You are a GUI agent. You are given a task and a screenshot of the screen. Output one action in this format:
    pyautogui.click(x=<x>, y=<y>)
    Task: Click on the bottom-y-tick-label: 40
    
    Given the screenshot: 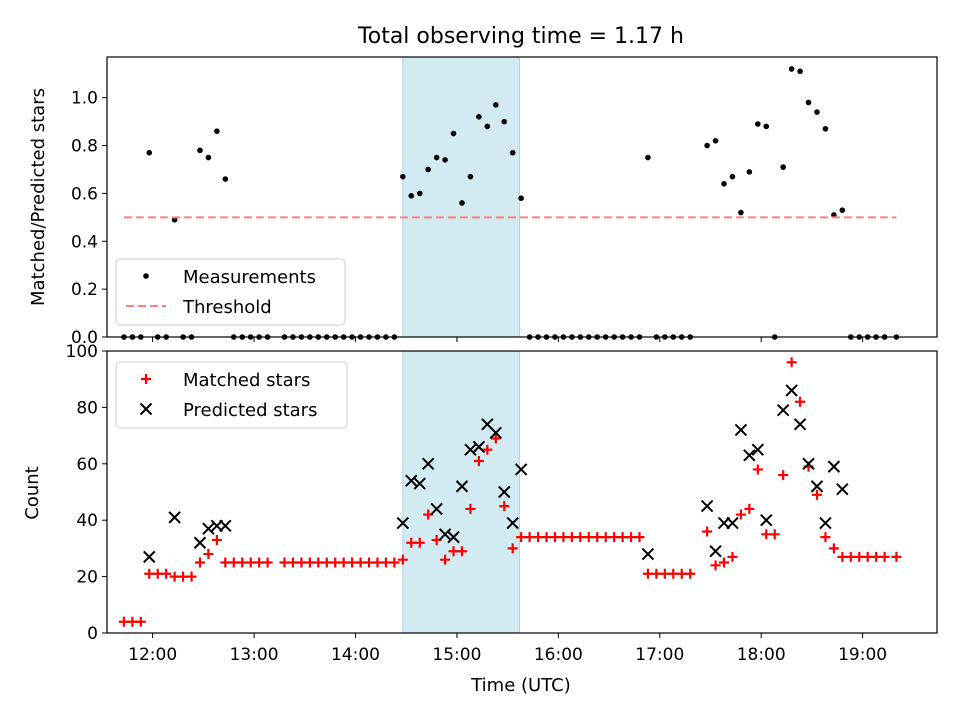 What is the action you would take?
    pyautogui.click(x=87, y=521)
    